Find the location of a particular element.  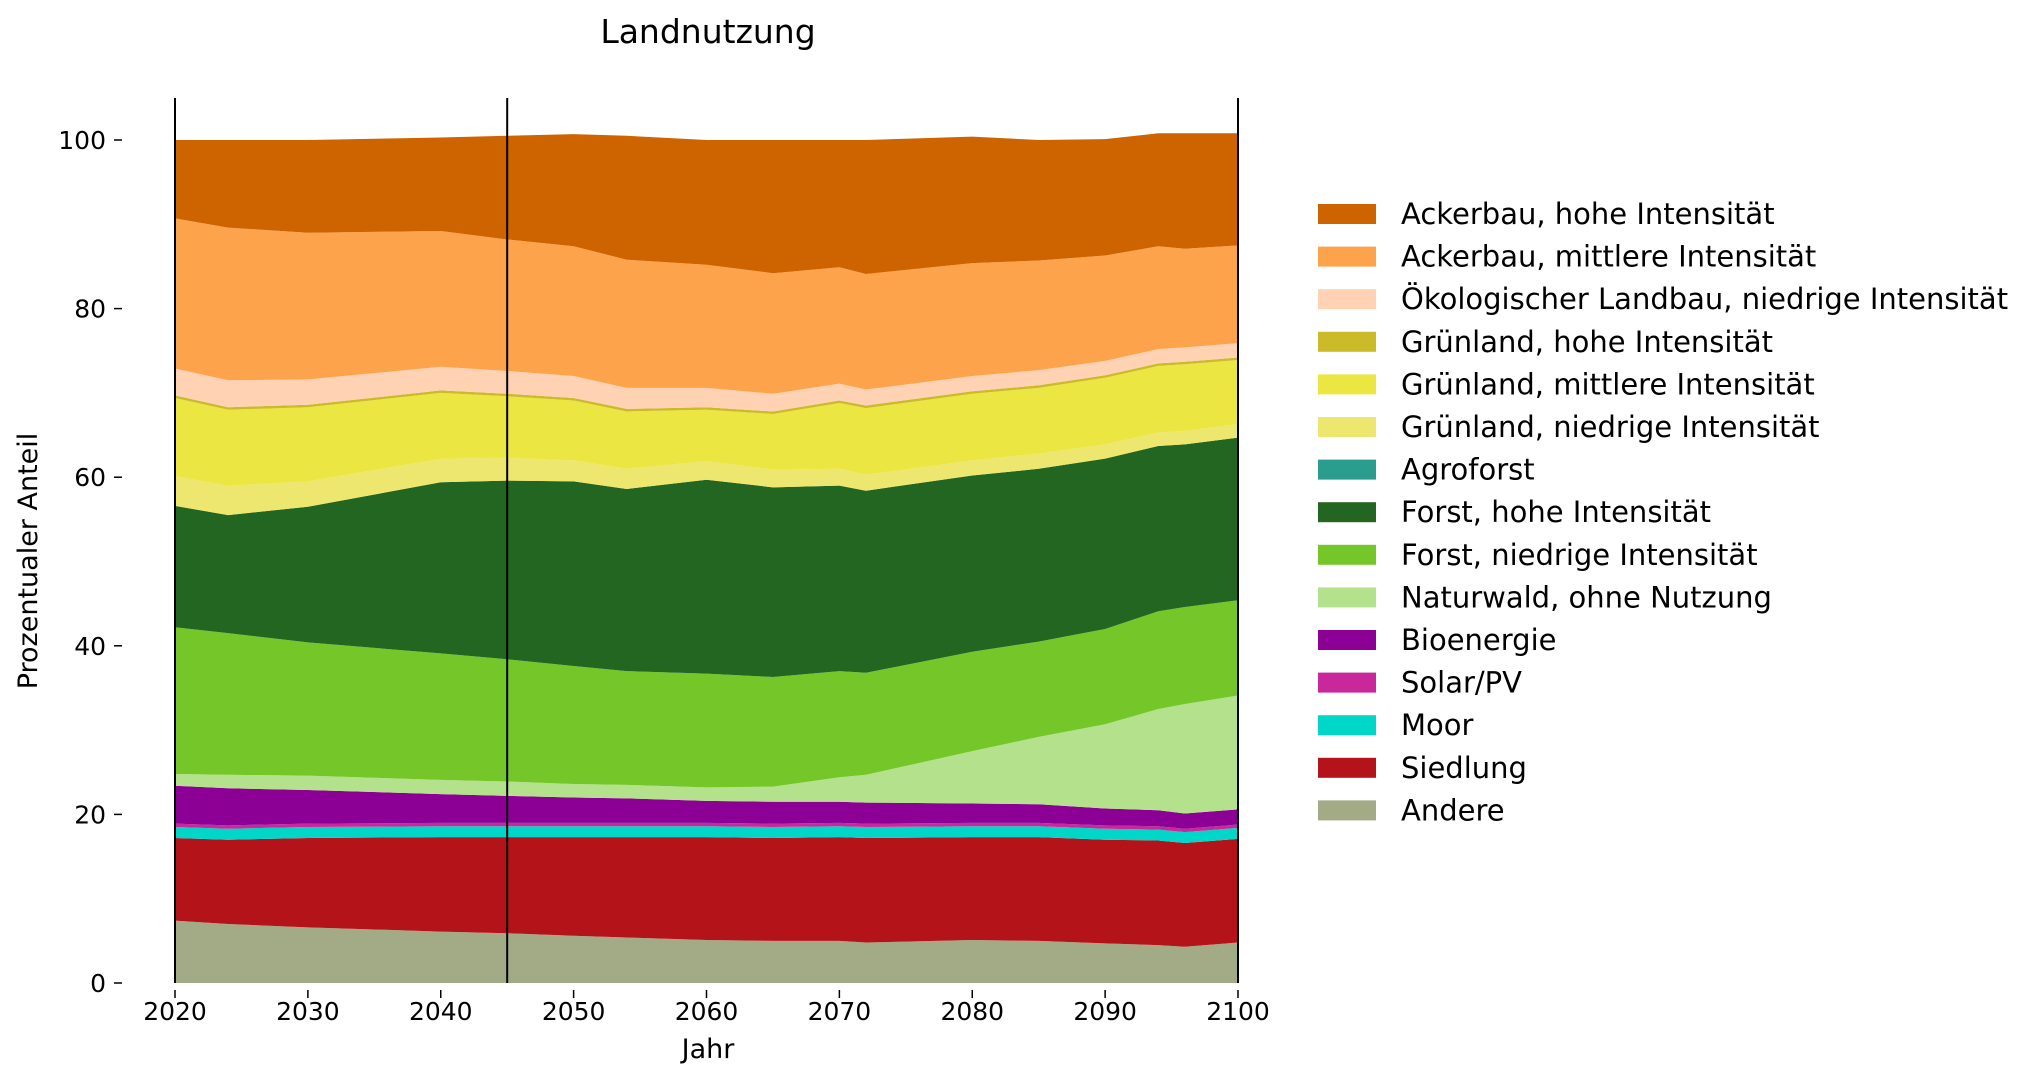

y-tick-label: 40 is located at coordinates (90, 646).